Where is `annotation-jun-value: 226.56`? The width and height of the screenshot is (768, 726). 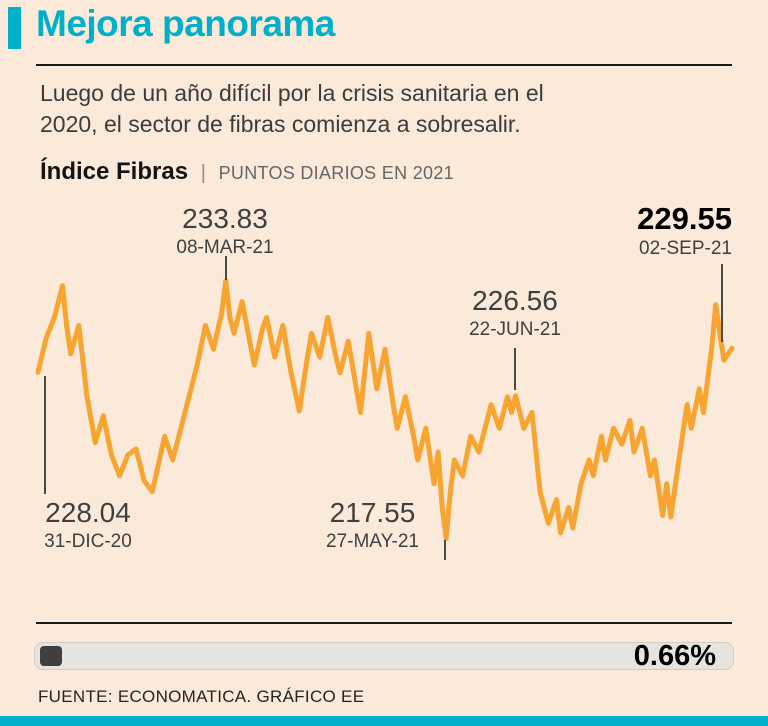
annotation-jun-value: 226.56 is located at coordinates (515, 300).